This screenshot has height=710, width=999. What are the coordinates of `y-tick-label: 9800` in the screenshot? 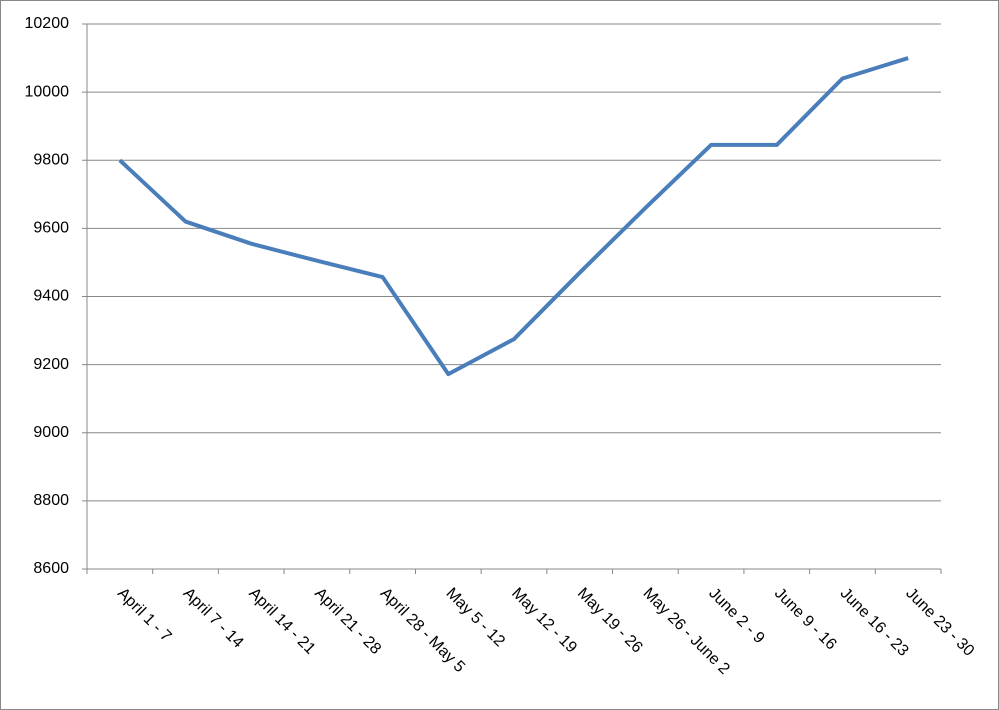 It's located at (51, 159).